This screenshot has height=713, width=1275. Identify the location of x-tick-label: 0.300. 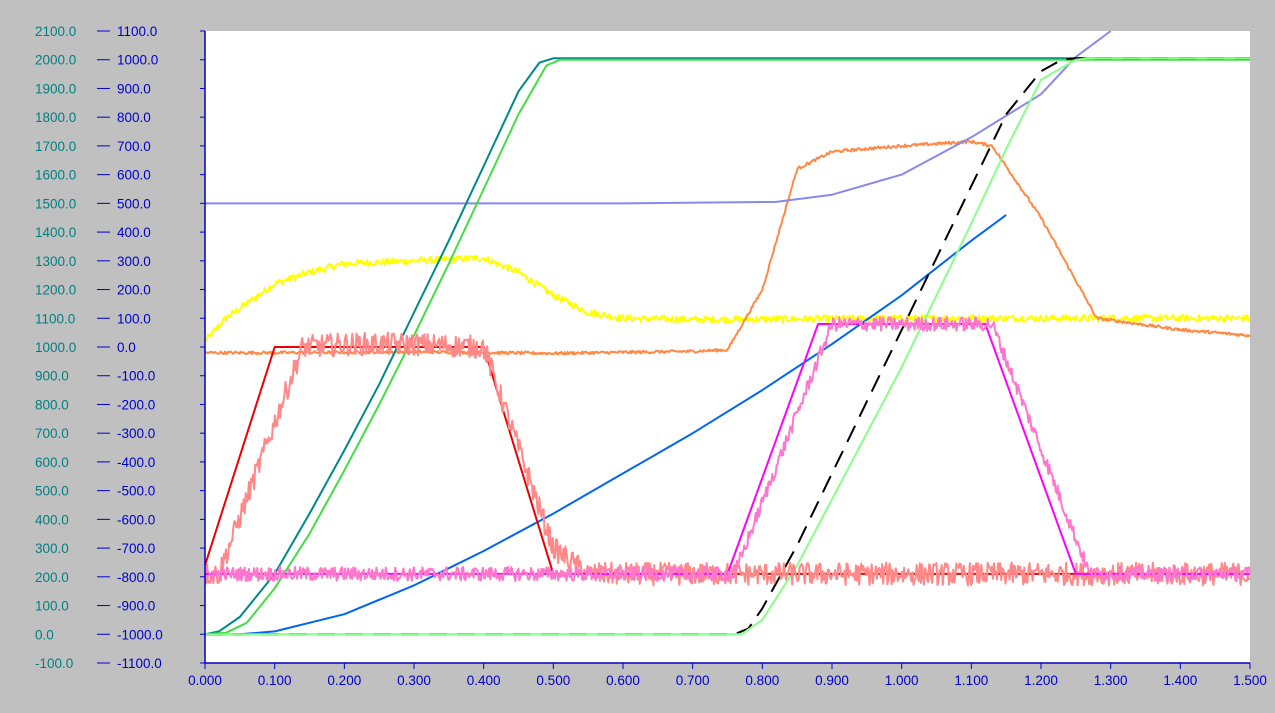
(414, 680).